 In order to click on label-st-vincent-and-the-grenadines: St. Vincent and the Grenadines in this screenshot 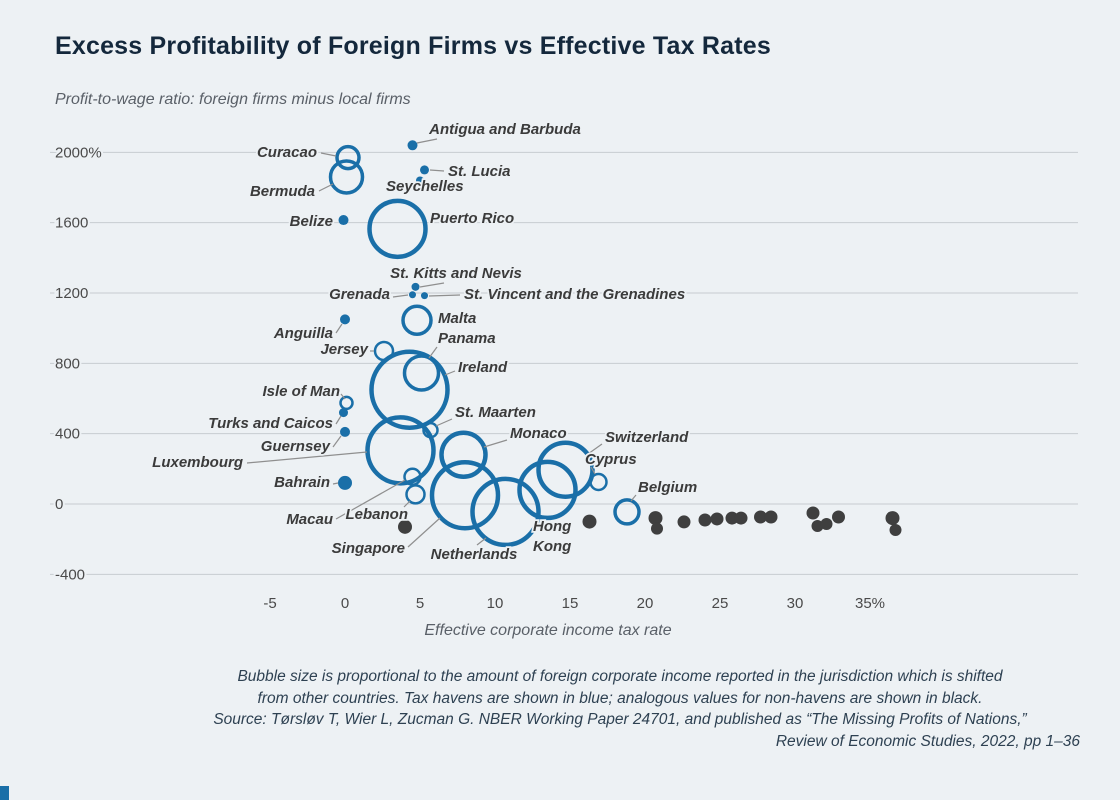, I will do `click(574, 294)`.